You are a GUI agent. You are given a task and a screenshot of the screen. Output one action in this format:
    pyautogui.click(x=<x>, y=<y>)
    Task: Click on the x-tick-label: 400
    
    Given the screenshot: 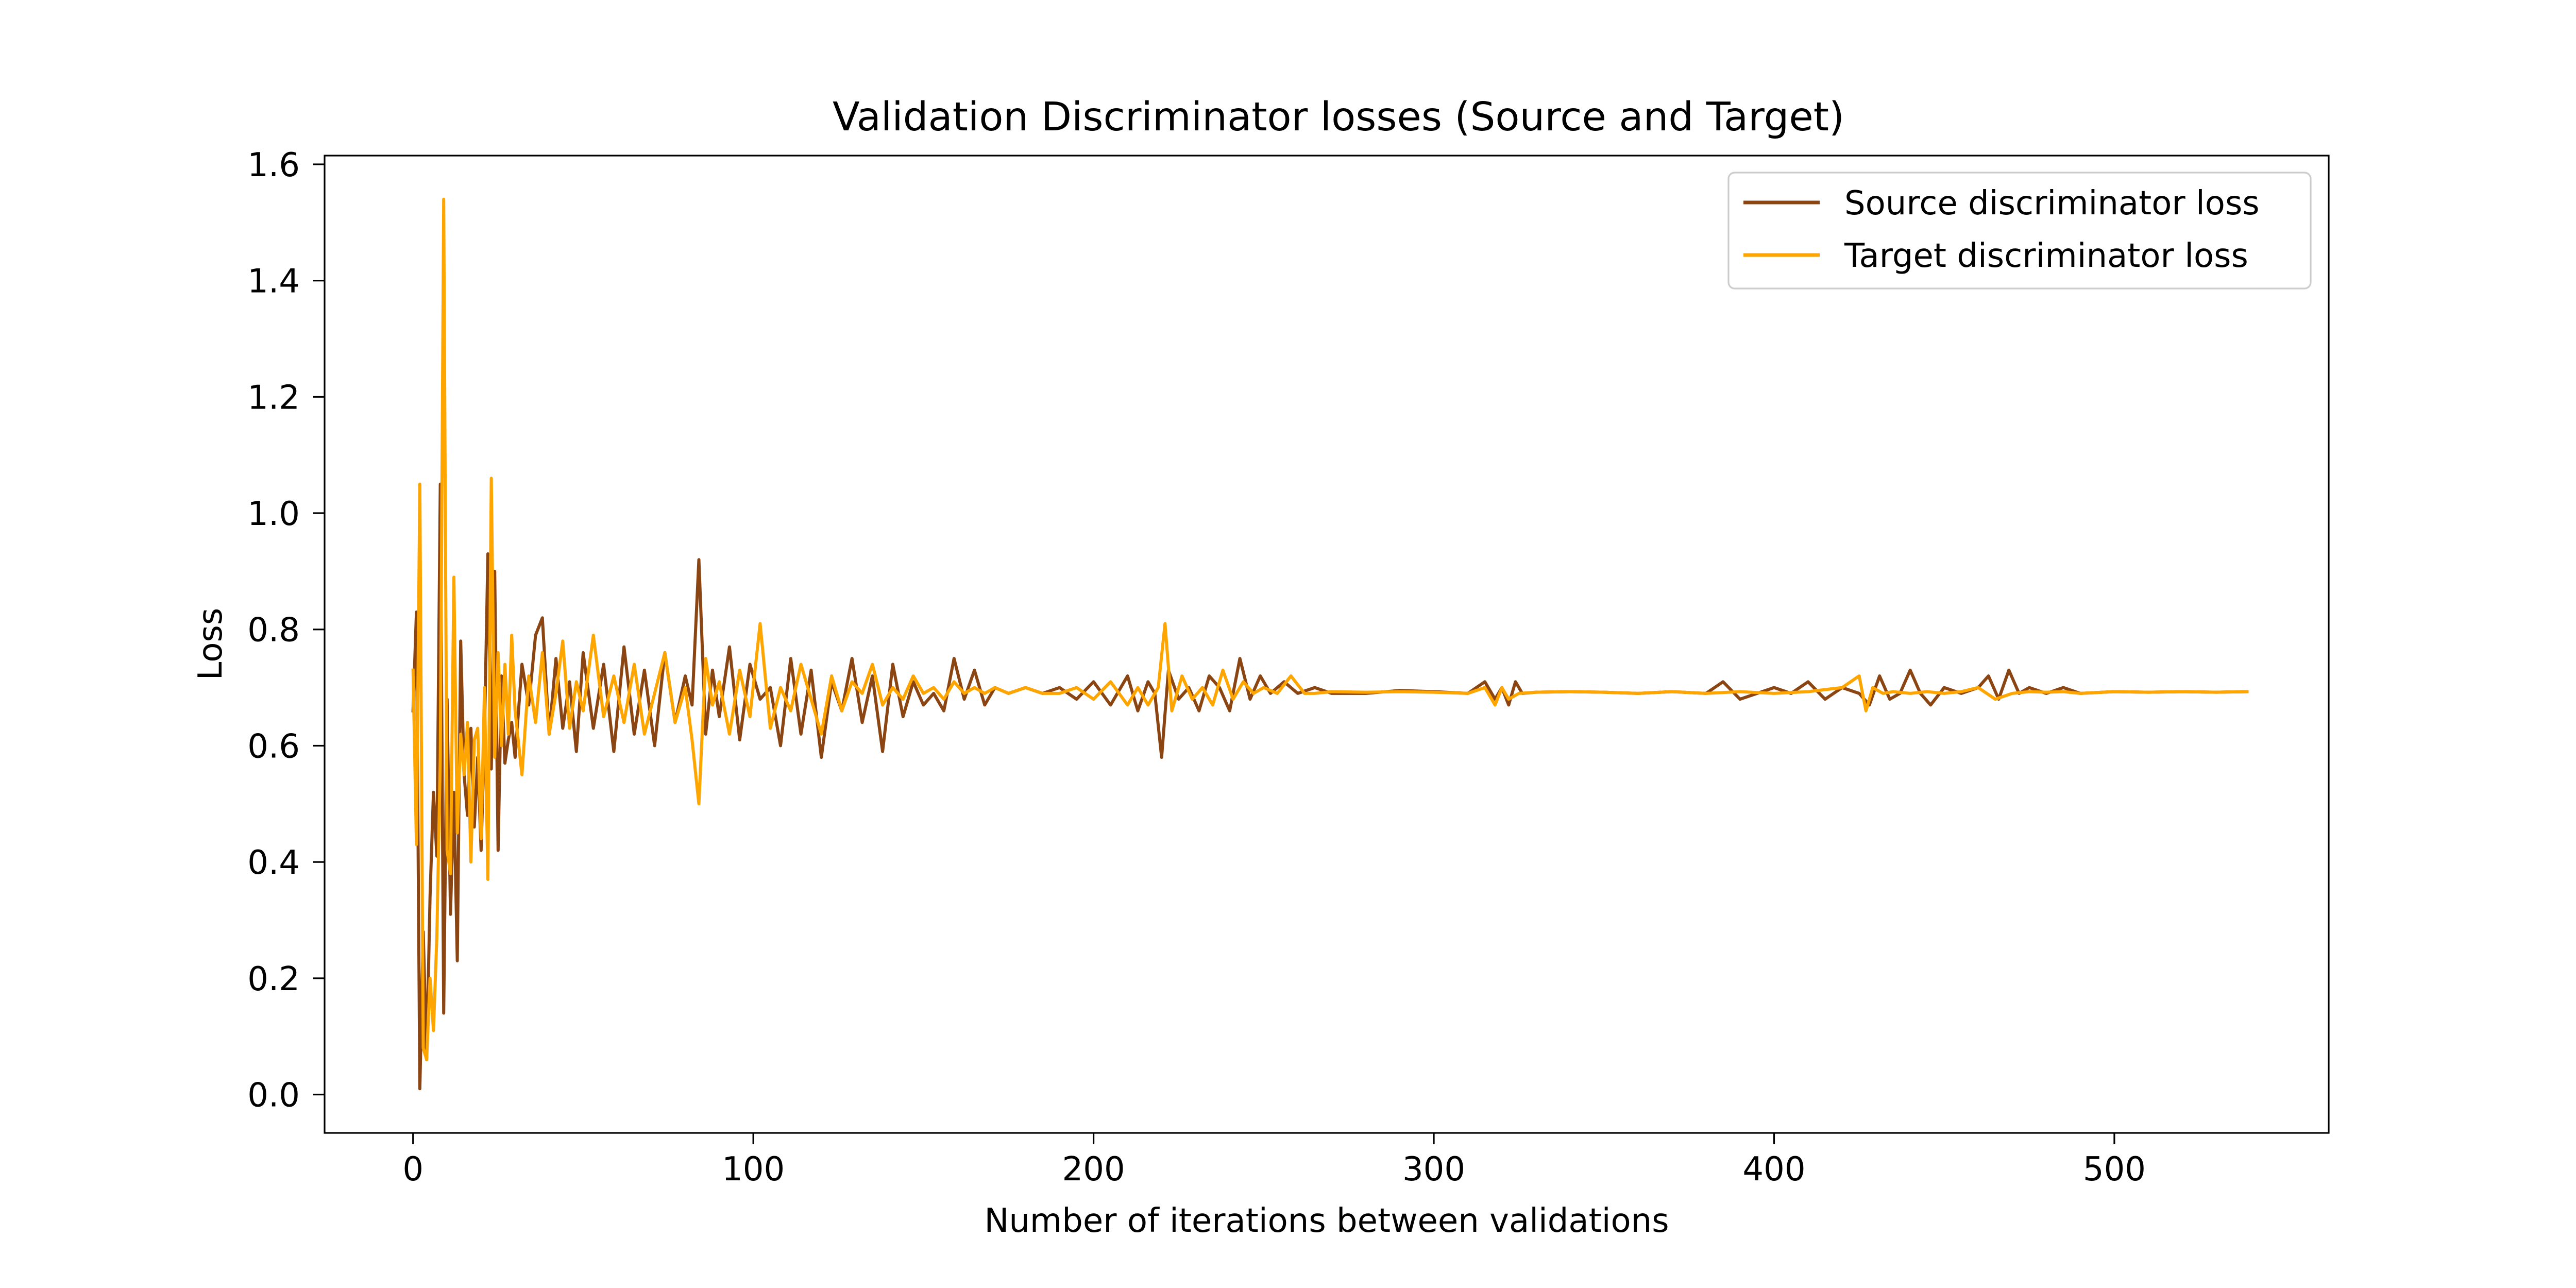 What is the action you would take?
    pyautogui.click(x=1773, y=1169)
    